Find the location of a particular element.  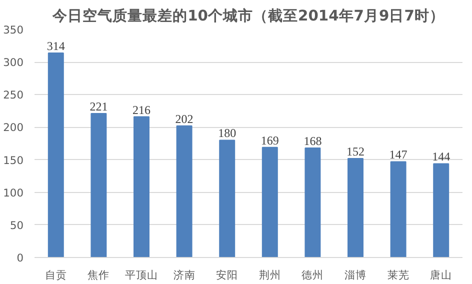

data-label: 221 is located at coordinates (99, 107).